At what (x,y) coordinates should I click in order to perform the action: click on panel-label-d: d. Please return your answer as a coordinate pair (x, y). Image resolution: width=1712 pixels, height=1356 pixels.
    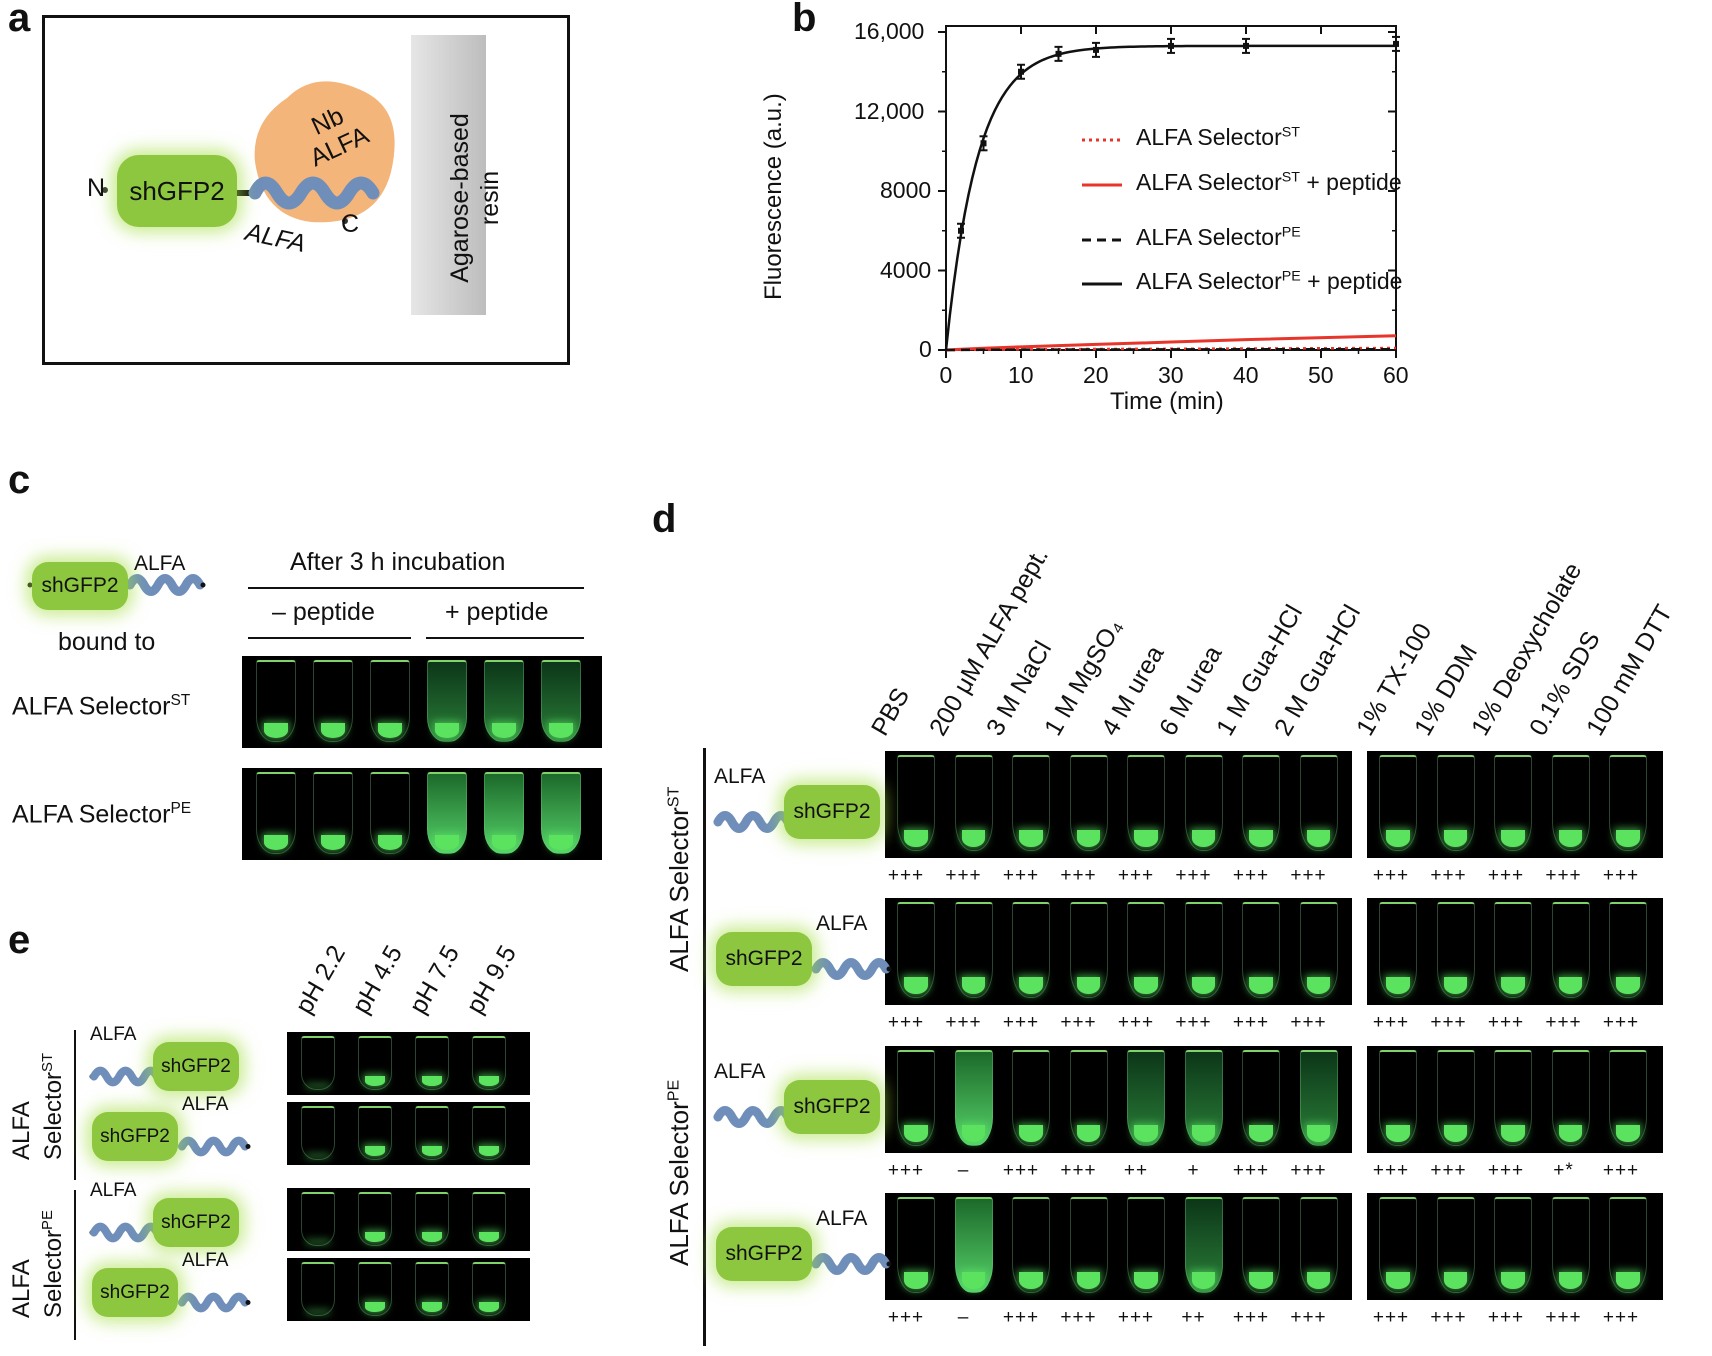
    Looking at the image, I should click on (664, 519).